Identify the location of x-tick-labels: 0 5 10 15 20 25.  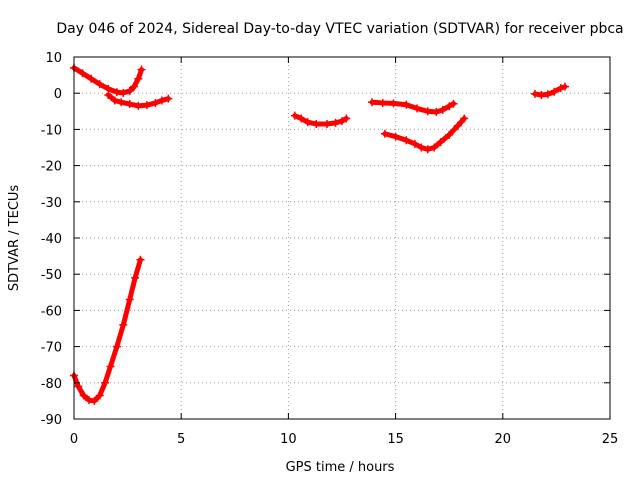
(344, 439).